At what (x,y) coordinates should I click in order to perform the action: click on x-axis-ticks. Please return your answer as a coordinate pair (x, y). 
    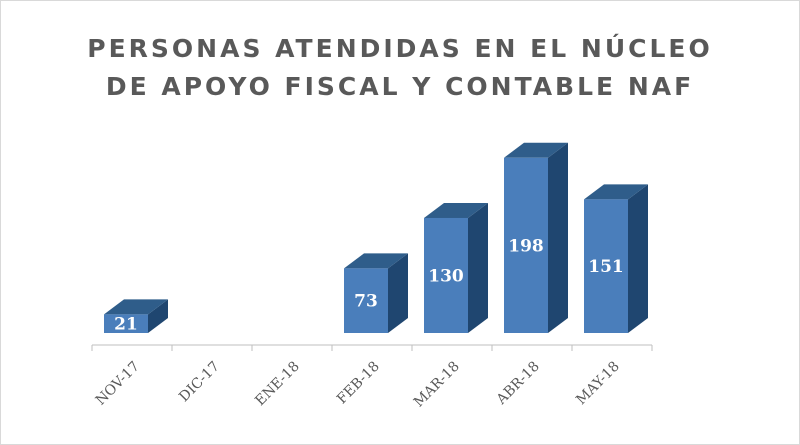
    Looking at the image, I should click on (372, 348).